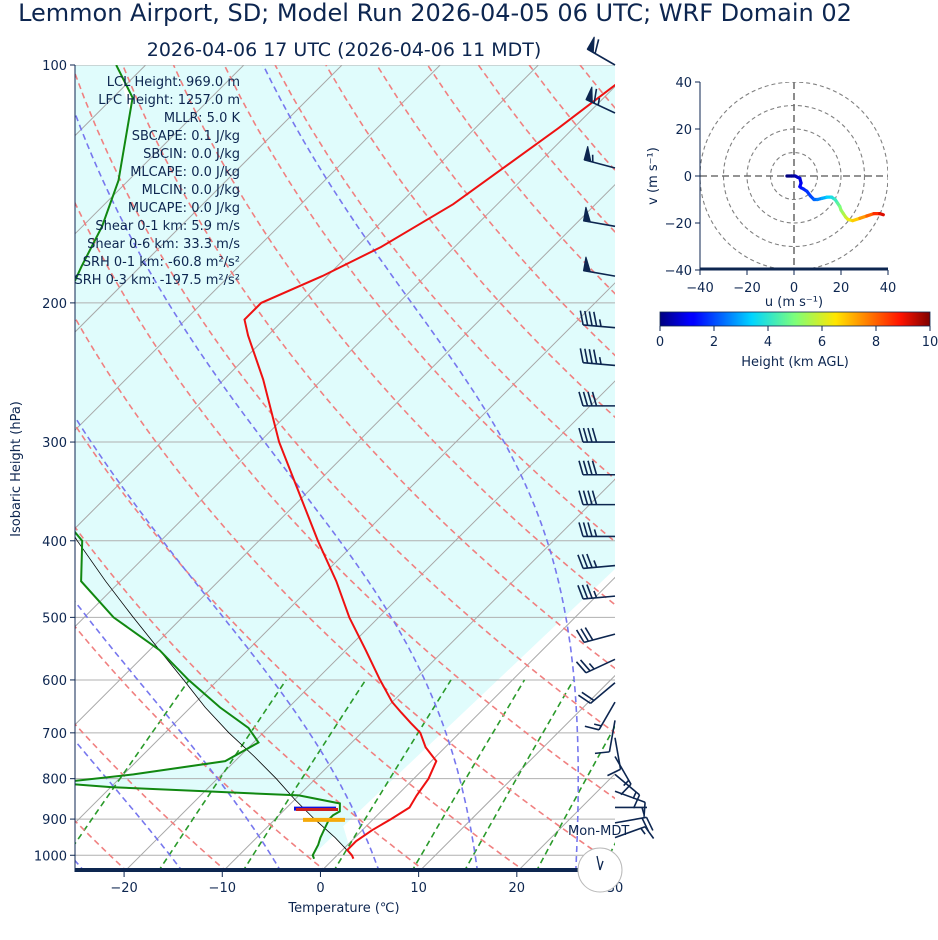 The image size is (938, 940). Describe the element at coordinates (888, 288) in the screenshot. I see `hodograph-x-tick-label: 40` at that location.